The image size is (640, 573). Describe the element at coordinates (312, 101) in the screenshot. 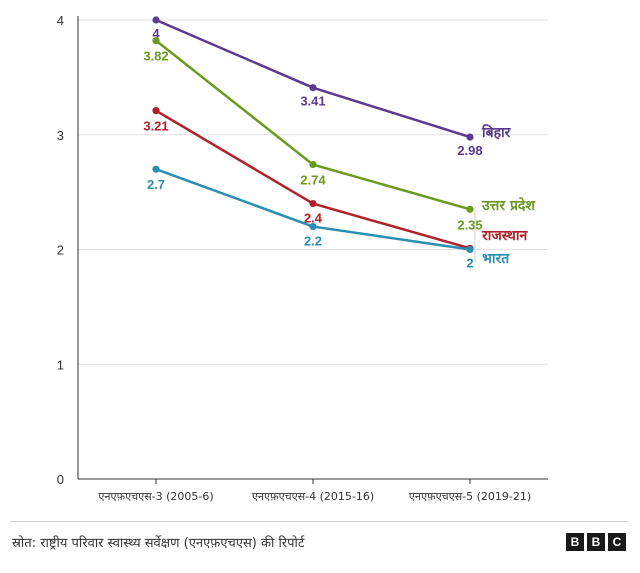

I see `data-label-1-2: 3.41` at that location.